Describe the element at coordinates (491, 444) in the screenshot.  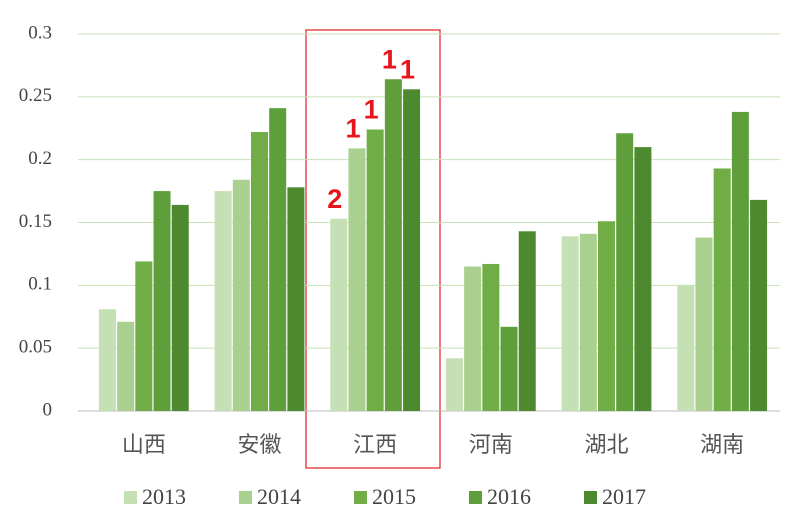
I see `x-tick-label: 河南` at that location.